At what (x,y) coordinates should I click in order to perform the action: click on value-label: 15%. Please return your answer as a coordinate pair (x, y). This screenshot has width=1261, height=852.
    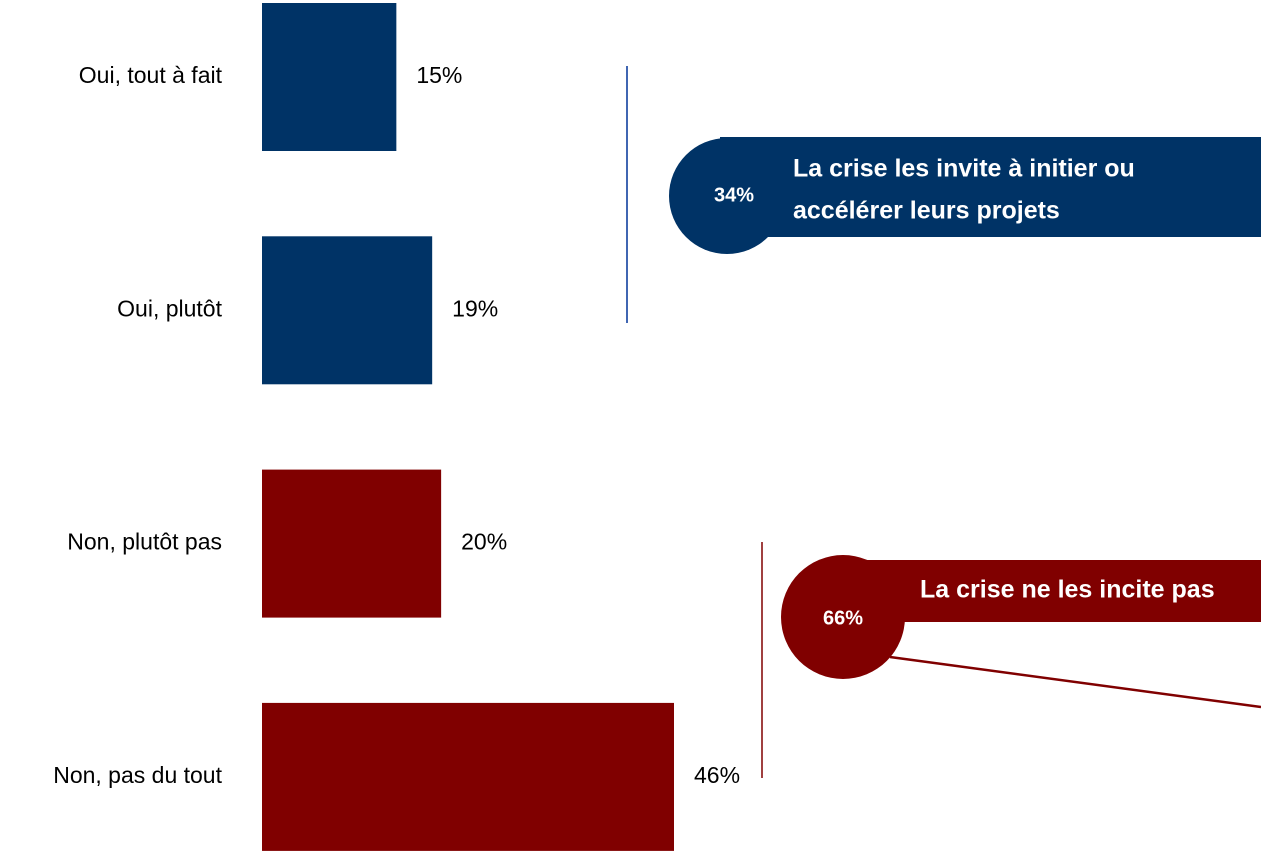
    Looking at the image, I should click on (439, 75).